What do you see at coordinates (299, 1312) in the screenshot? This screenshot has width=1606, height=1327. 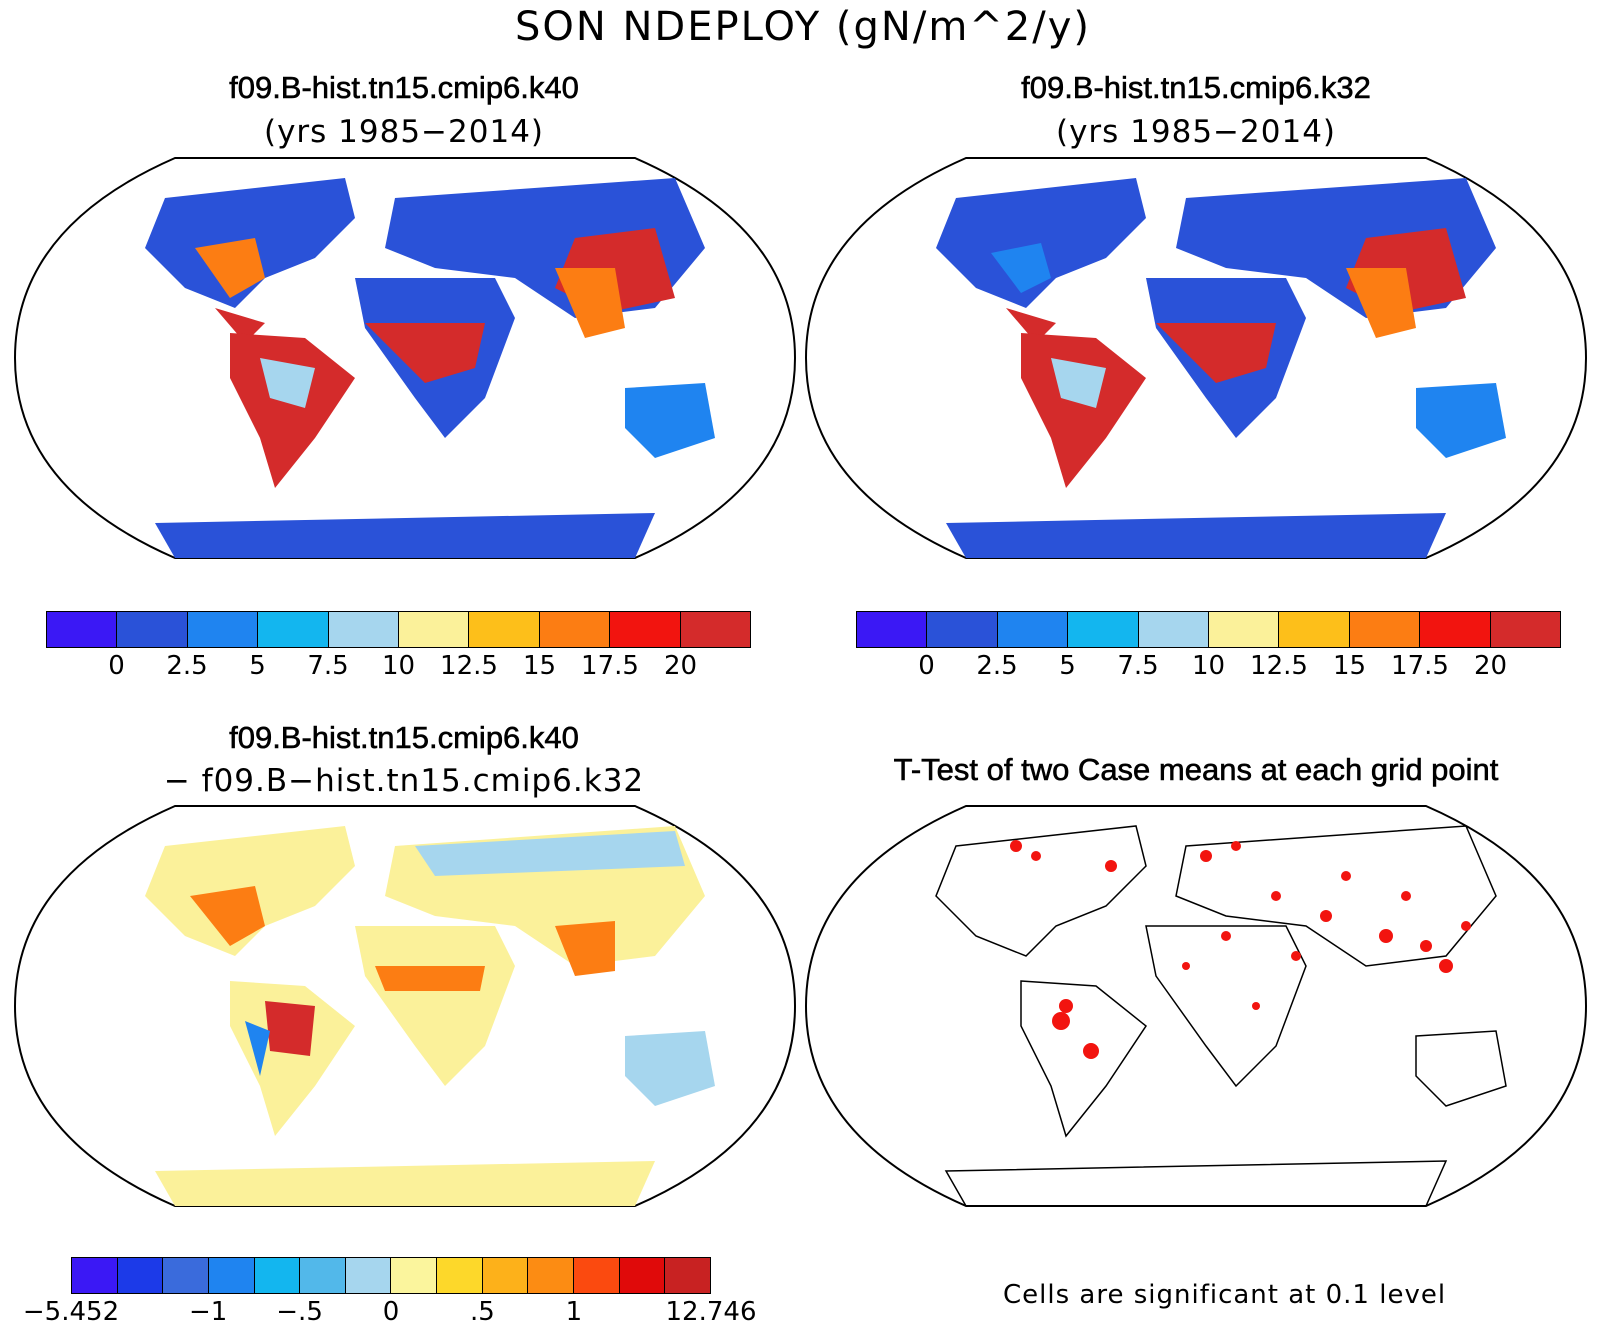 I see `colorbar-tick-label: −.5` at bounding box center [299, 1312].